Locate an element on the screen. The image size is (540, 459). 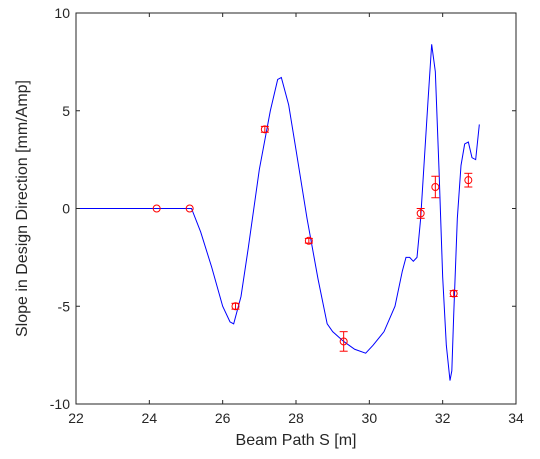
y-tick-label: -10 is located at coordinates (60, 404).